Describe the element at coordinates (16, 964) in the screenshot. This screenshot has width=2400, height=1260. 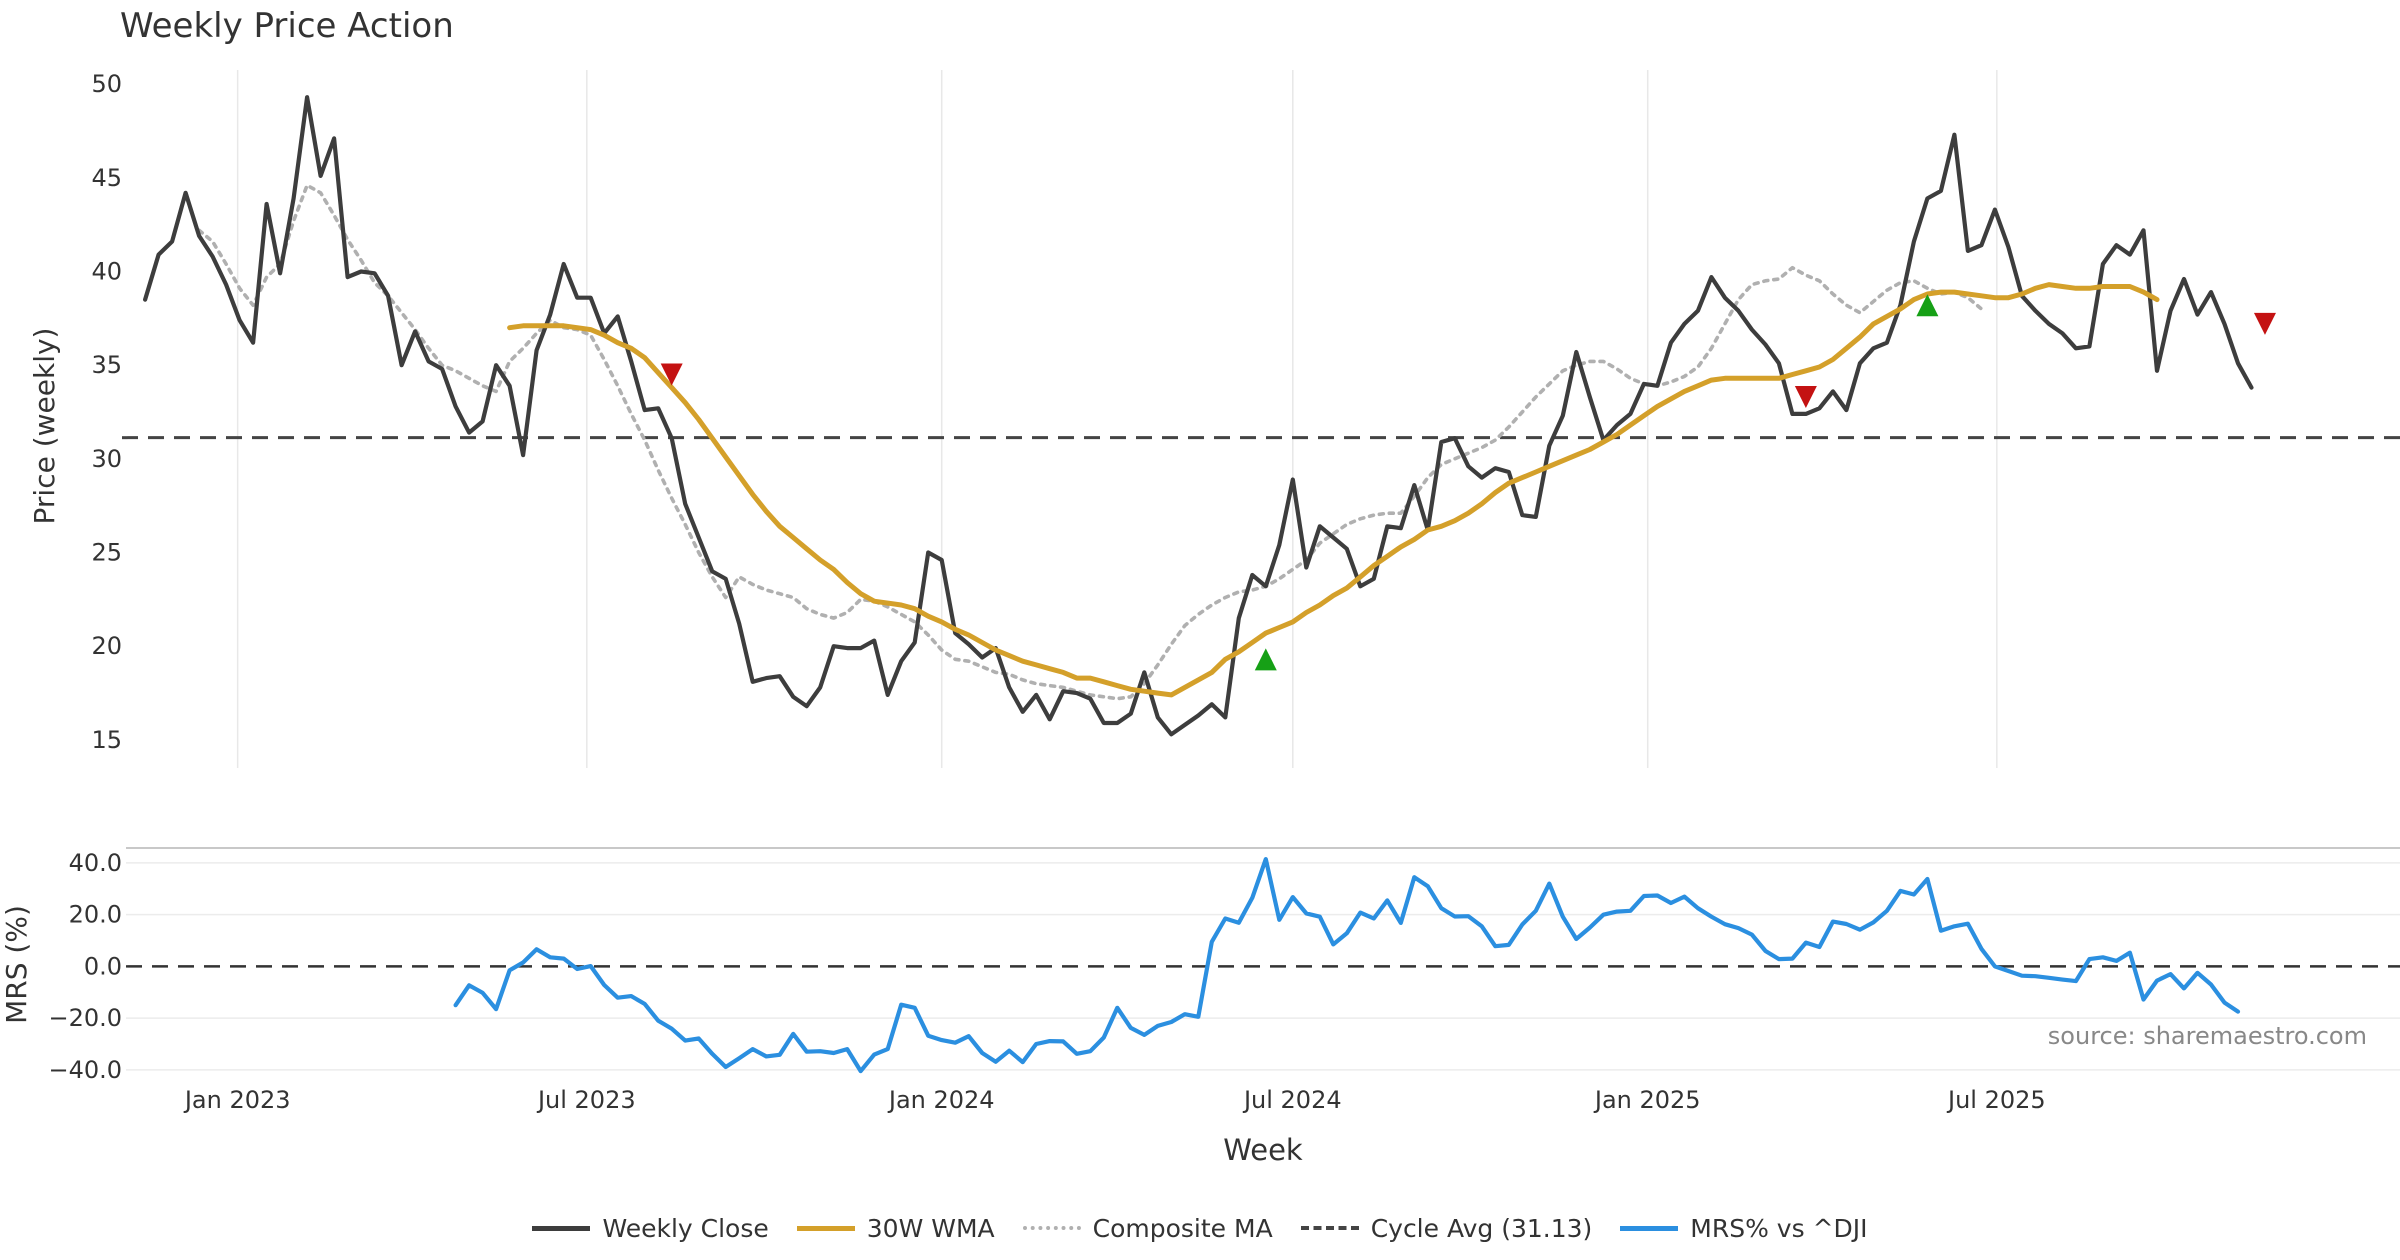
I see `mrs-axis-label: MRS (%)` at that location.